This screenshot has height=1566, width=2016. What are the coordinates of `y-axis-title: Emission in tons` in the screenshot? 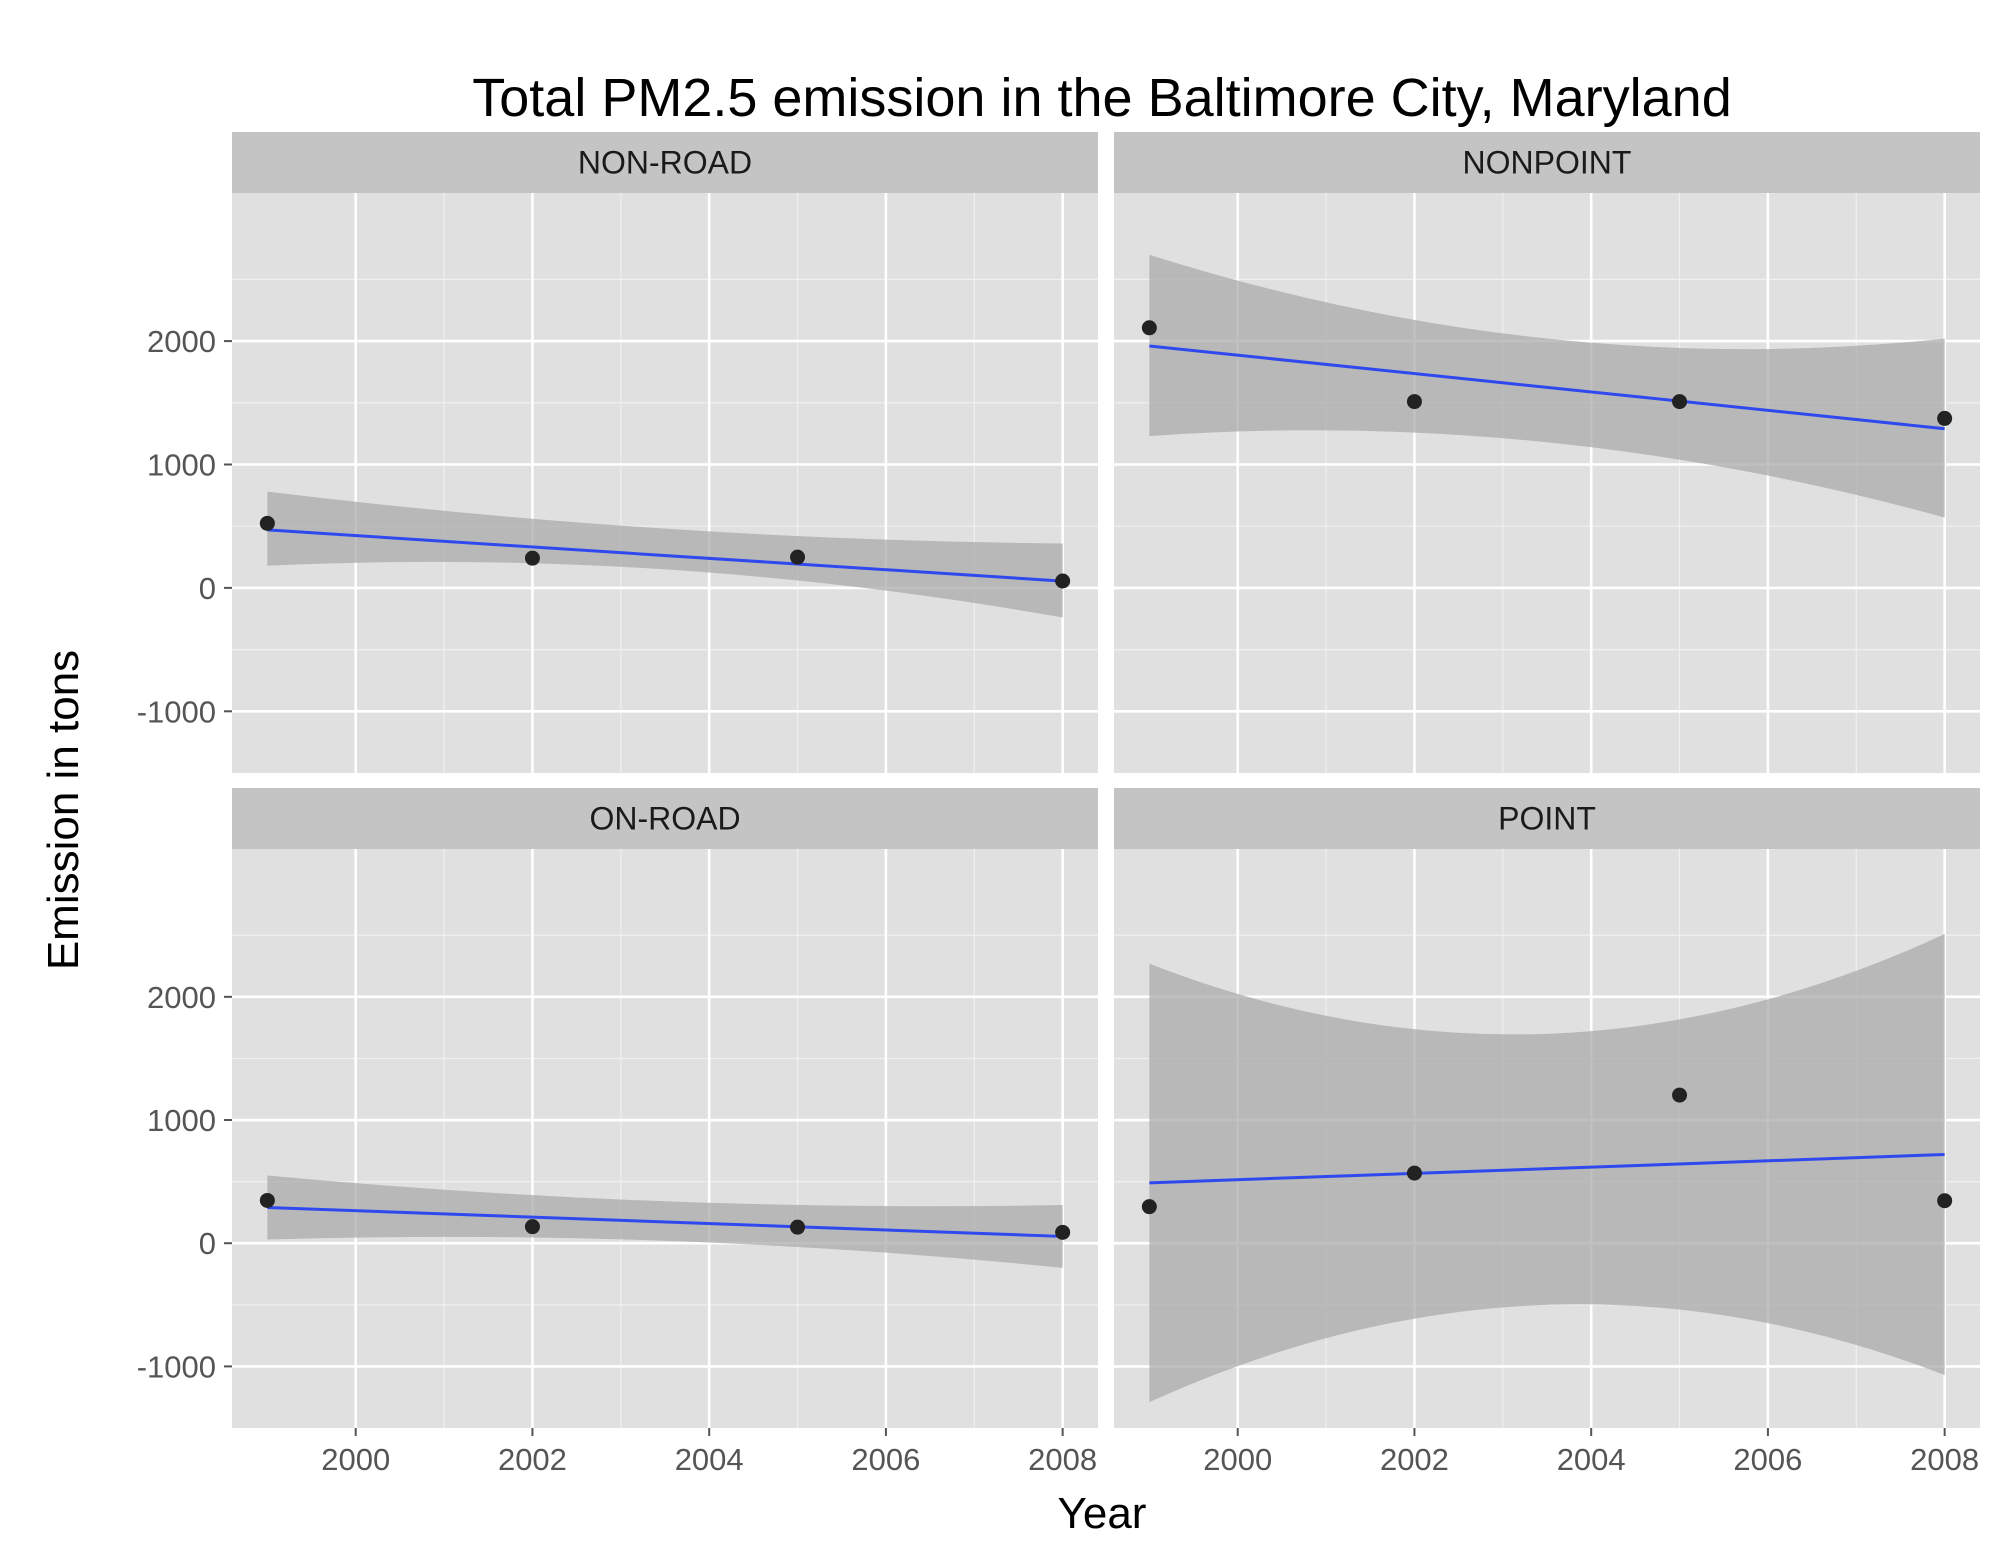 It's located at (63, 810).